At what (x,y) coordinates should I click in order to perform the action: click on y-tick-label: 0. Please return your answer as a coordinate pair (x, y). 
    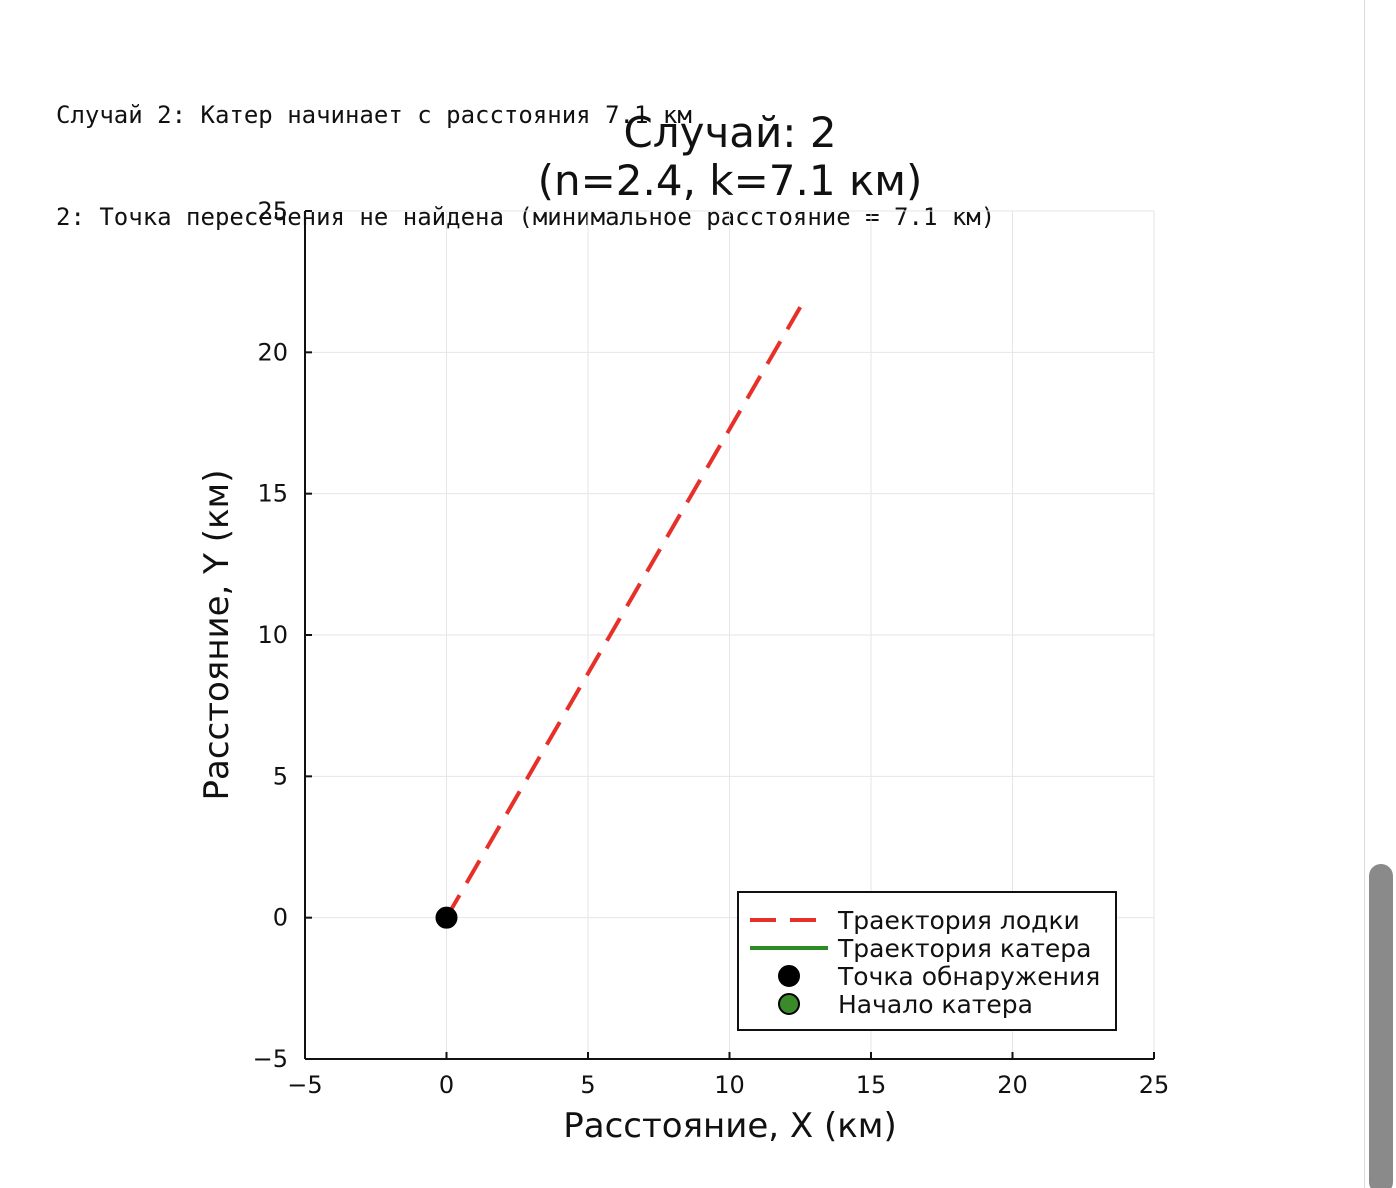
    Looking at the image, I should click on (280, 918).